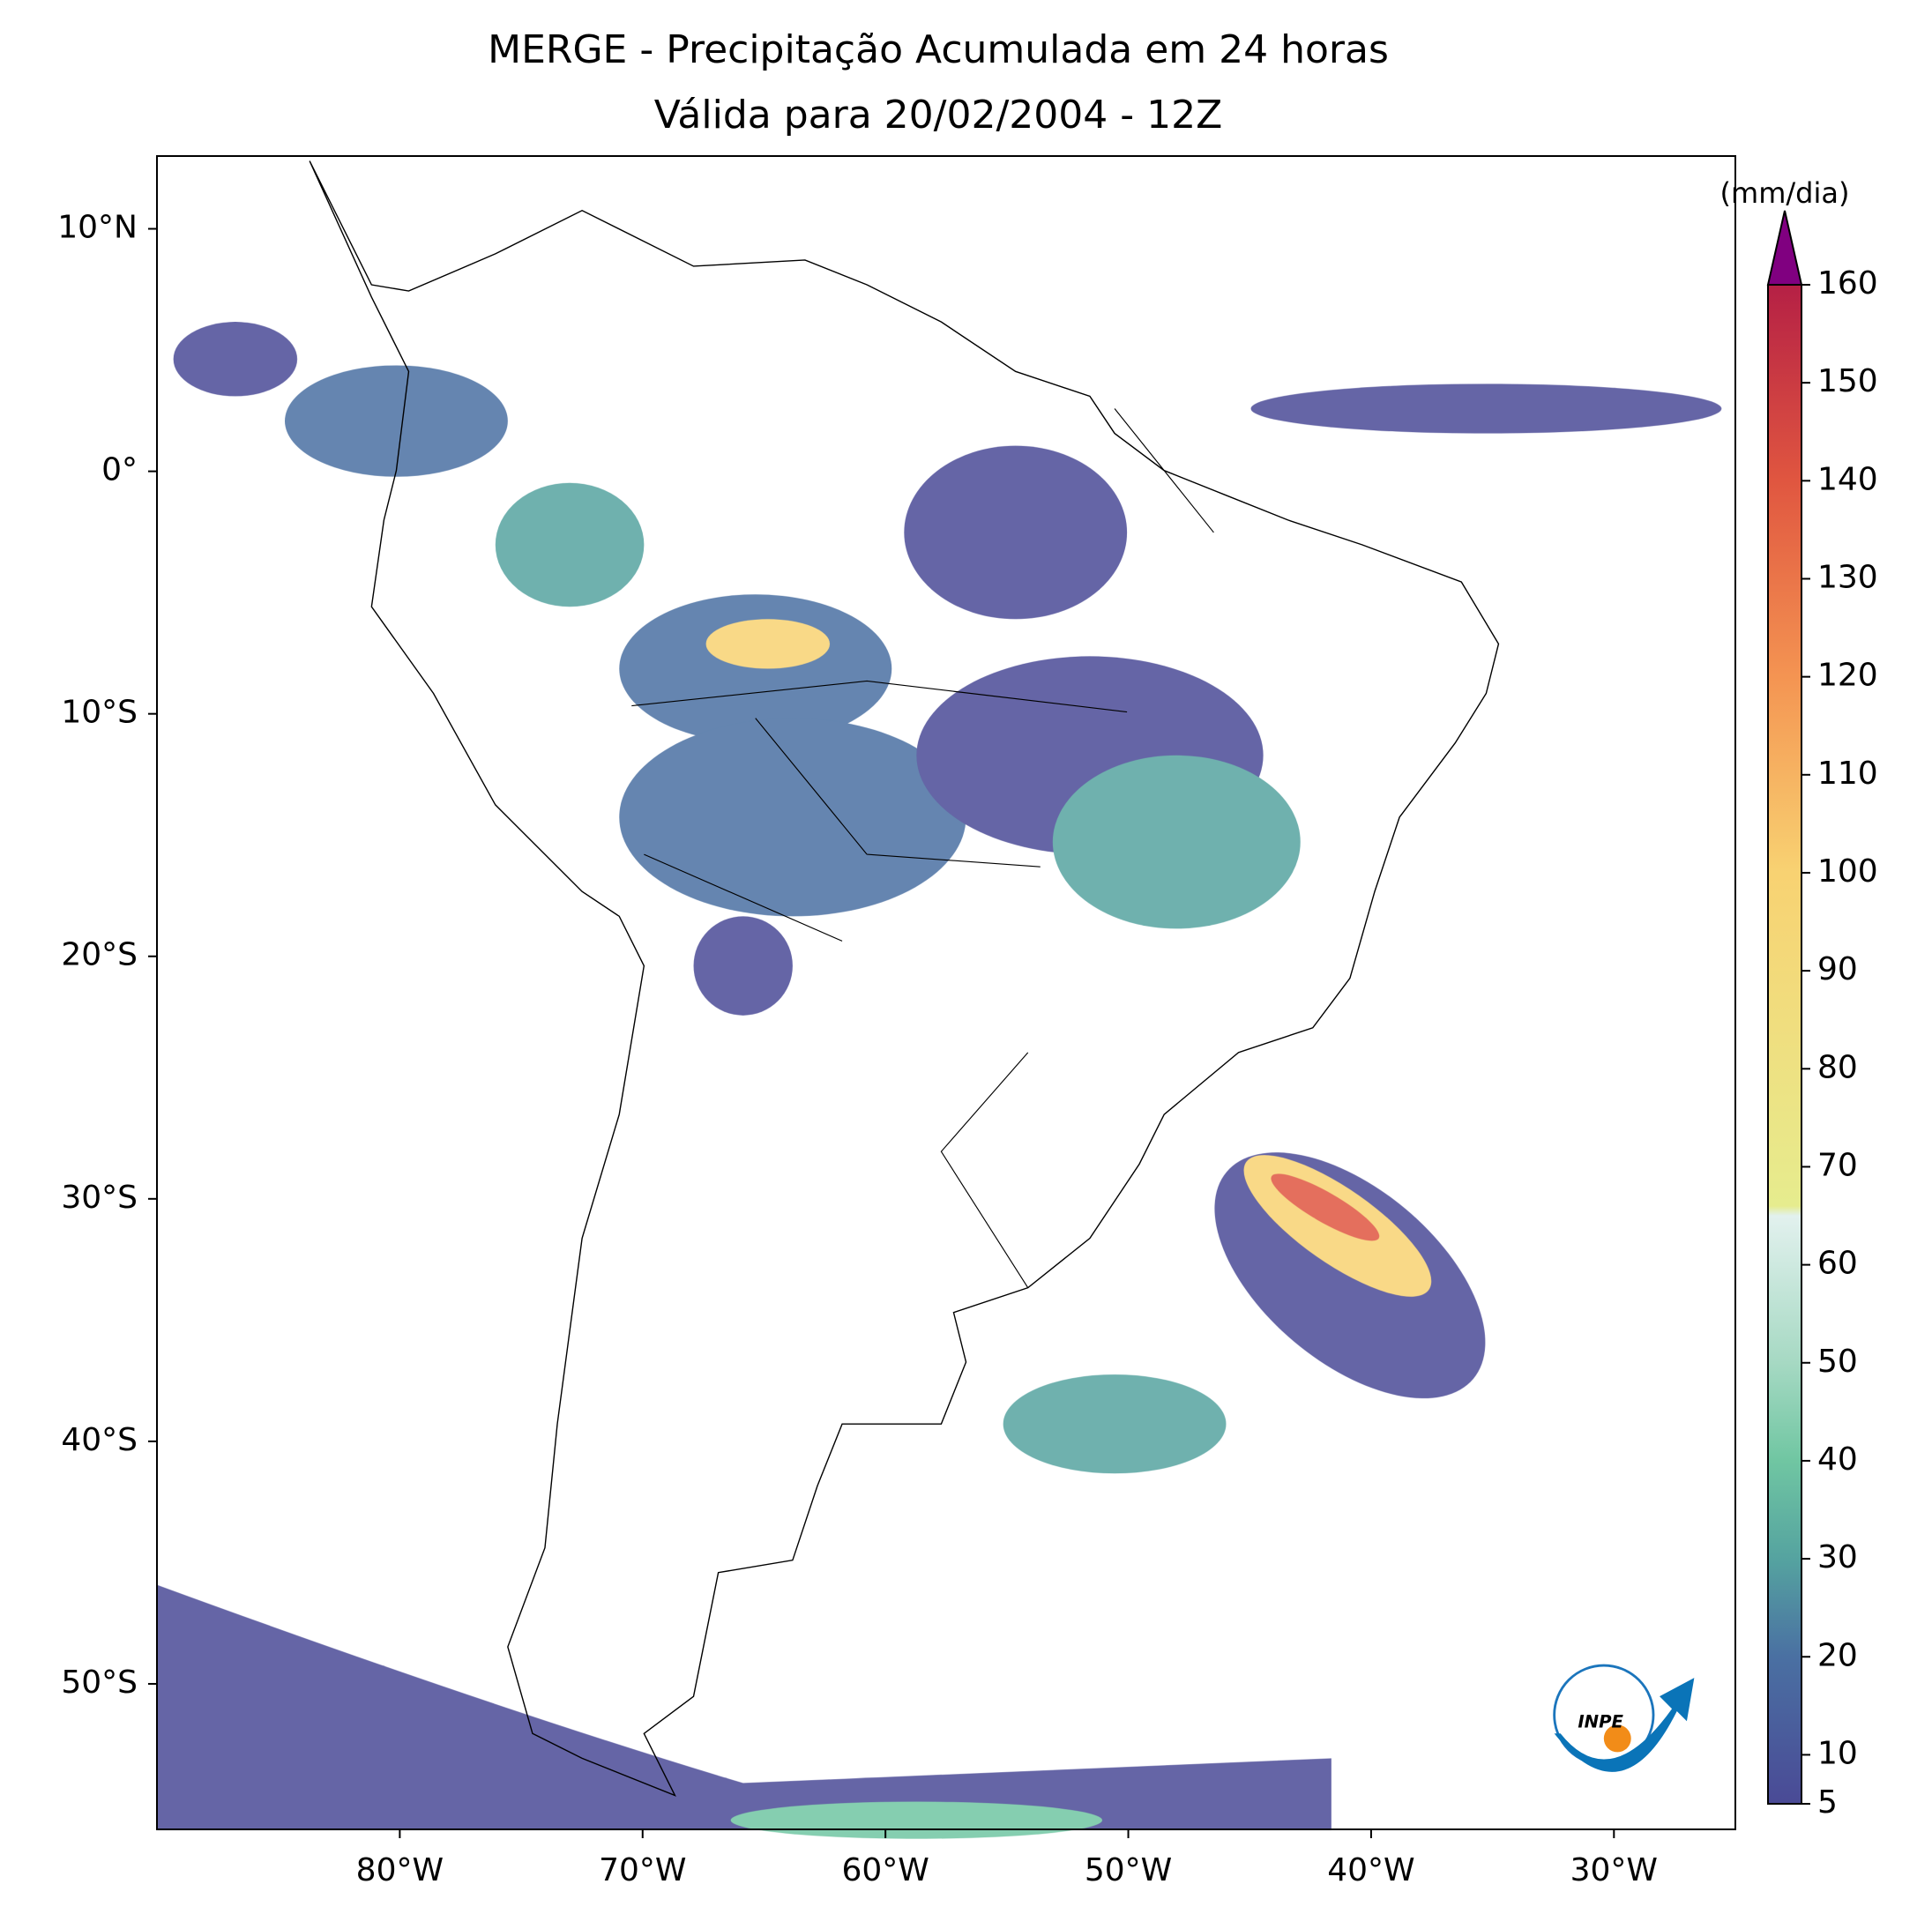 This screenshot has width=1932, height=1914. I want to click on colorbar, so click(1784, 1044).